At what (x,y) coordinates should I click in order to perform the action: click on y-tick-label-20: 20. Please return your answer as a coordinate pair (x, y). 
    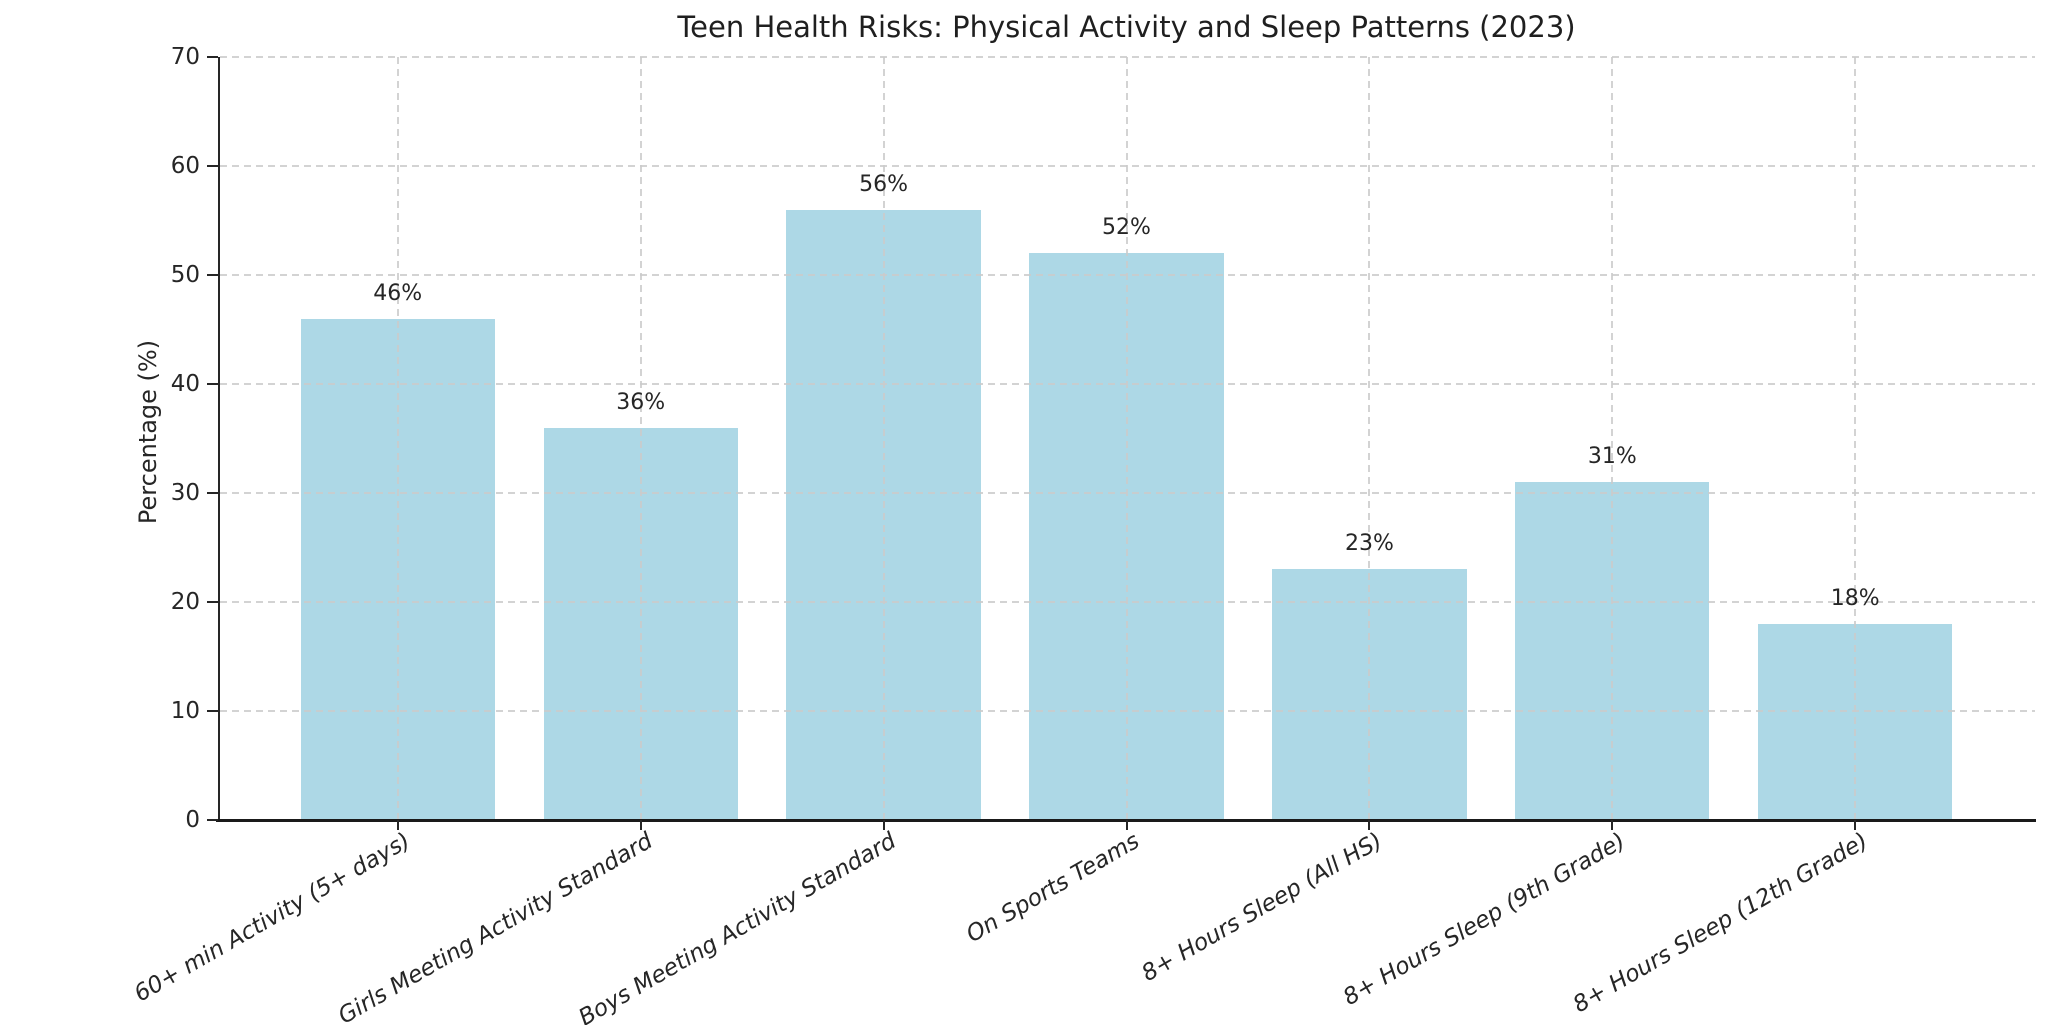
    Looking at the image, I should click on (185, 602).